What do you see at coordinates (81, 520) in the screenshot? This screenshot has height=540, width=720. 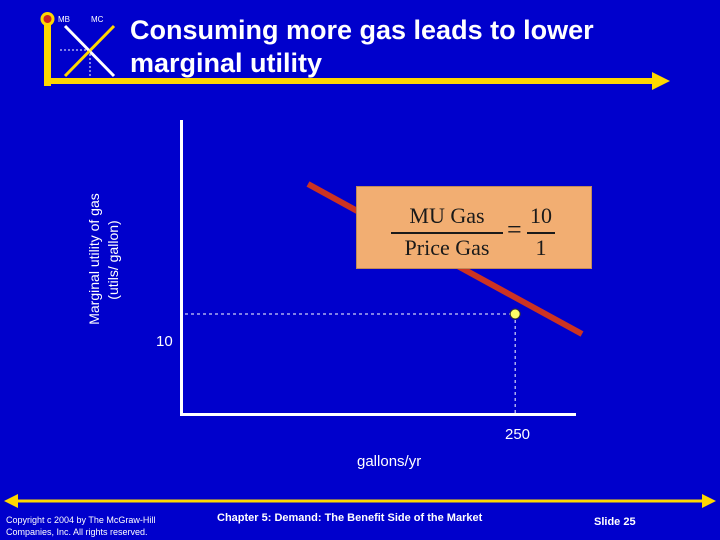 I see `footer-copyright-line1: Copyright c 2004 by The McGraw-Hill` at bounding box center [81, 520].